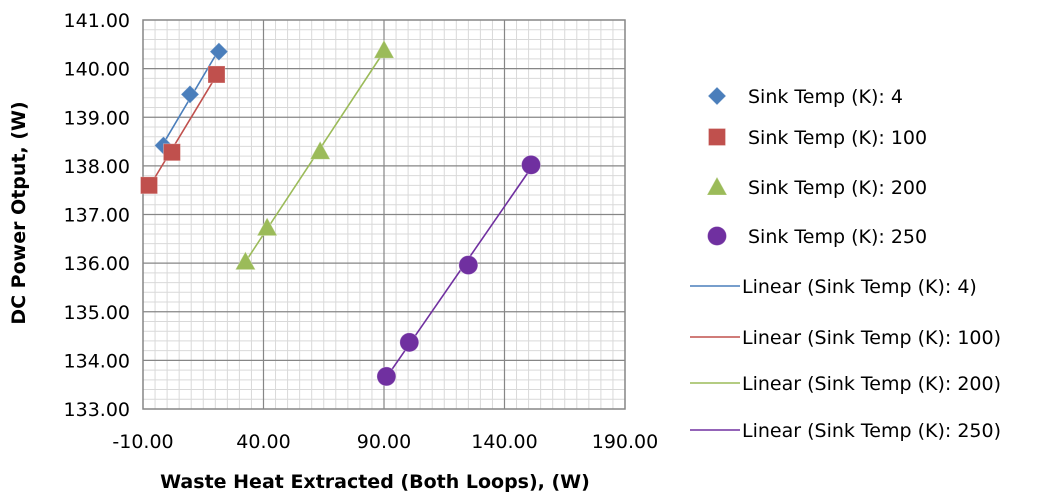 The height and width of the screenshot is (500, 1043). I want to click on y-tick-label: 135.00, so click(97, 313).